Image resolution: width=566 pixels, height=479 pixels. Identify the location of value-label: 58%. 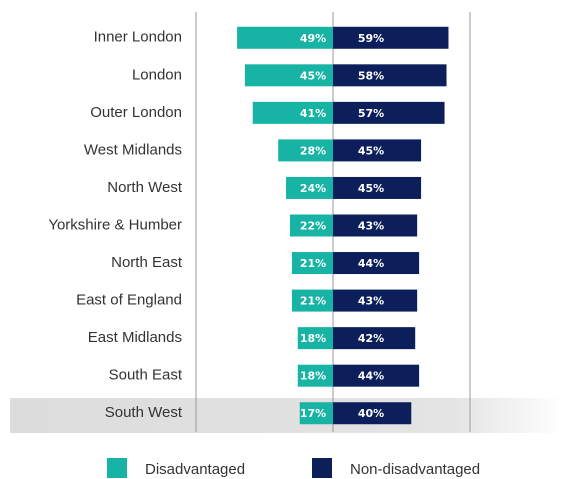
(371, 75).